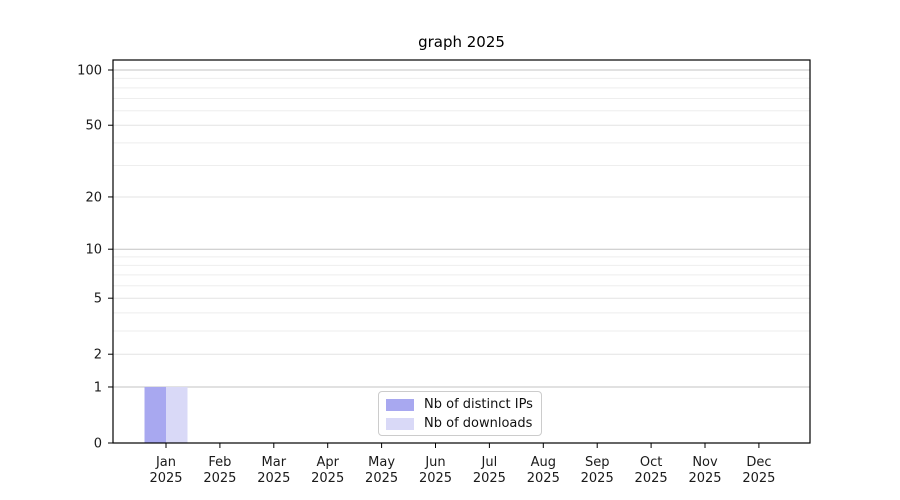 The height and width of the screenshot is (500, 900). Describe the element at coordinates (461, 42) in the screenshot. I see `chart-title: graph 2025` at that location.